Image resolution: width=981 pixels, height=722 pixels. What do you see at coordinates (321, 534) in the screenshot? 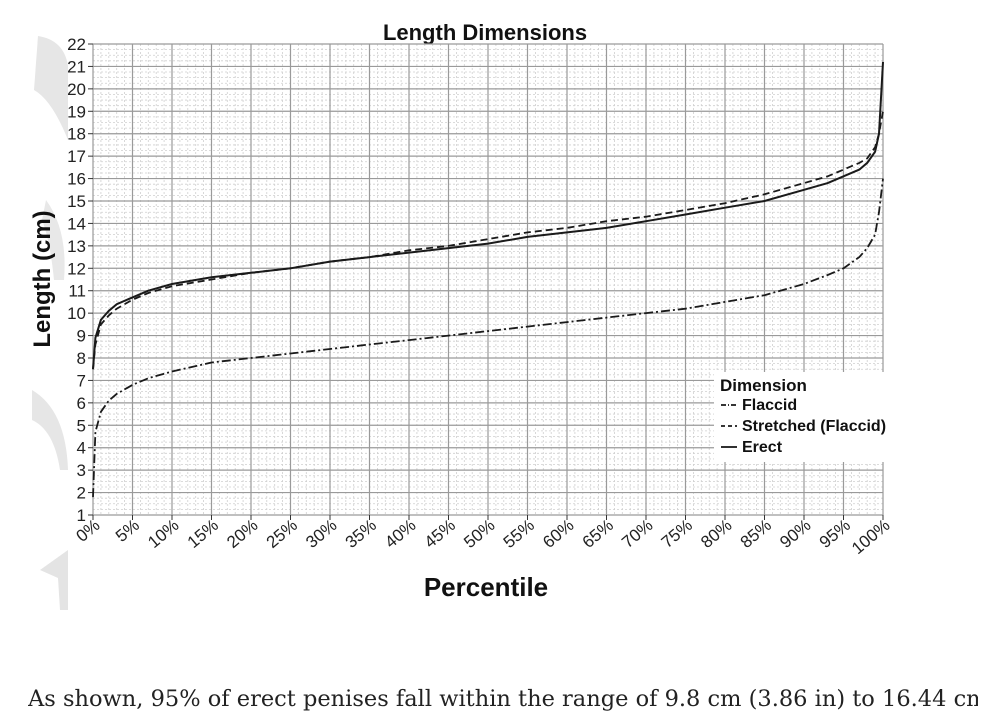
I see `x-tick-label: 30%` at bounding box center [321, 534].